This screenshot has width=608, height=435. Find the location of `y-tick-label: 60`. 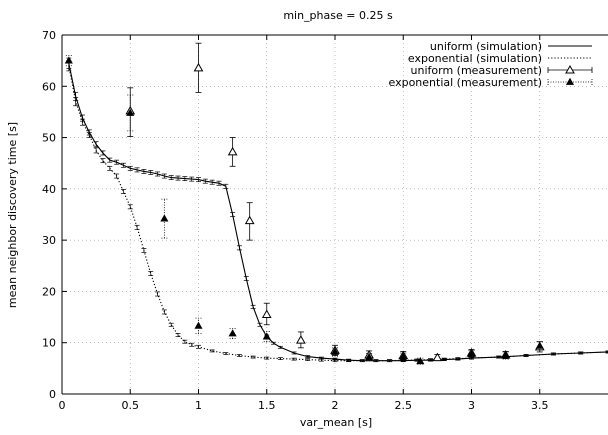

y-tick-label: 60 is located at coordinates (49, 86).